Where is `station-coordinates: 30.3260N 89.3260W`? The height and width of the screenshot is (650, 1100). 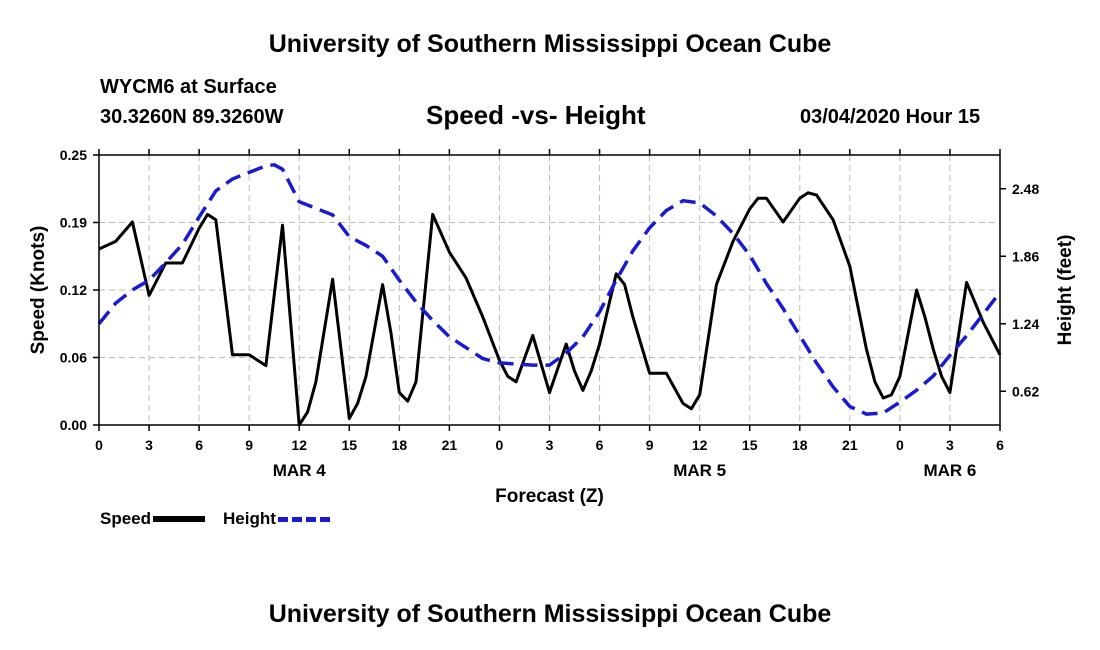
station-coordinates: 30.3260N 89.3260W is located at coordinates (192, 117).